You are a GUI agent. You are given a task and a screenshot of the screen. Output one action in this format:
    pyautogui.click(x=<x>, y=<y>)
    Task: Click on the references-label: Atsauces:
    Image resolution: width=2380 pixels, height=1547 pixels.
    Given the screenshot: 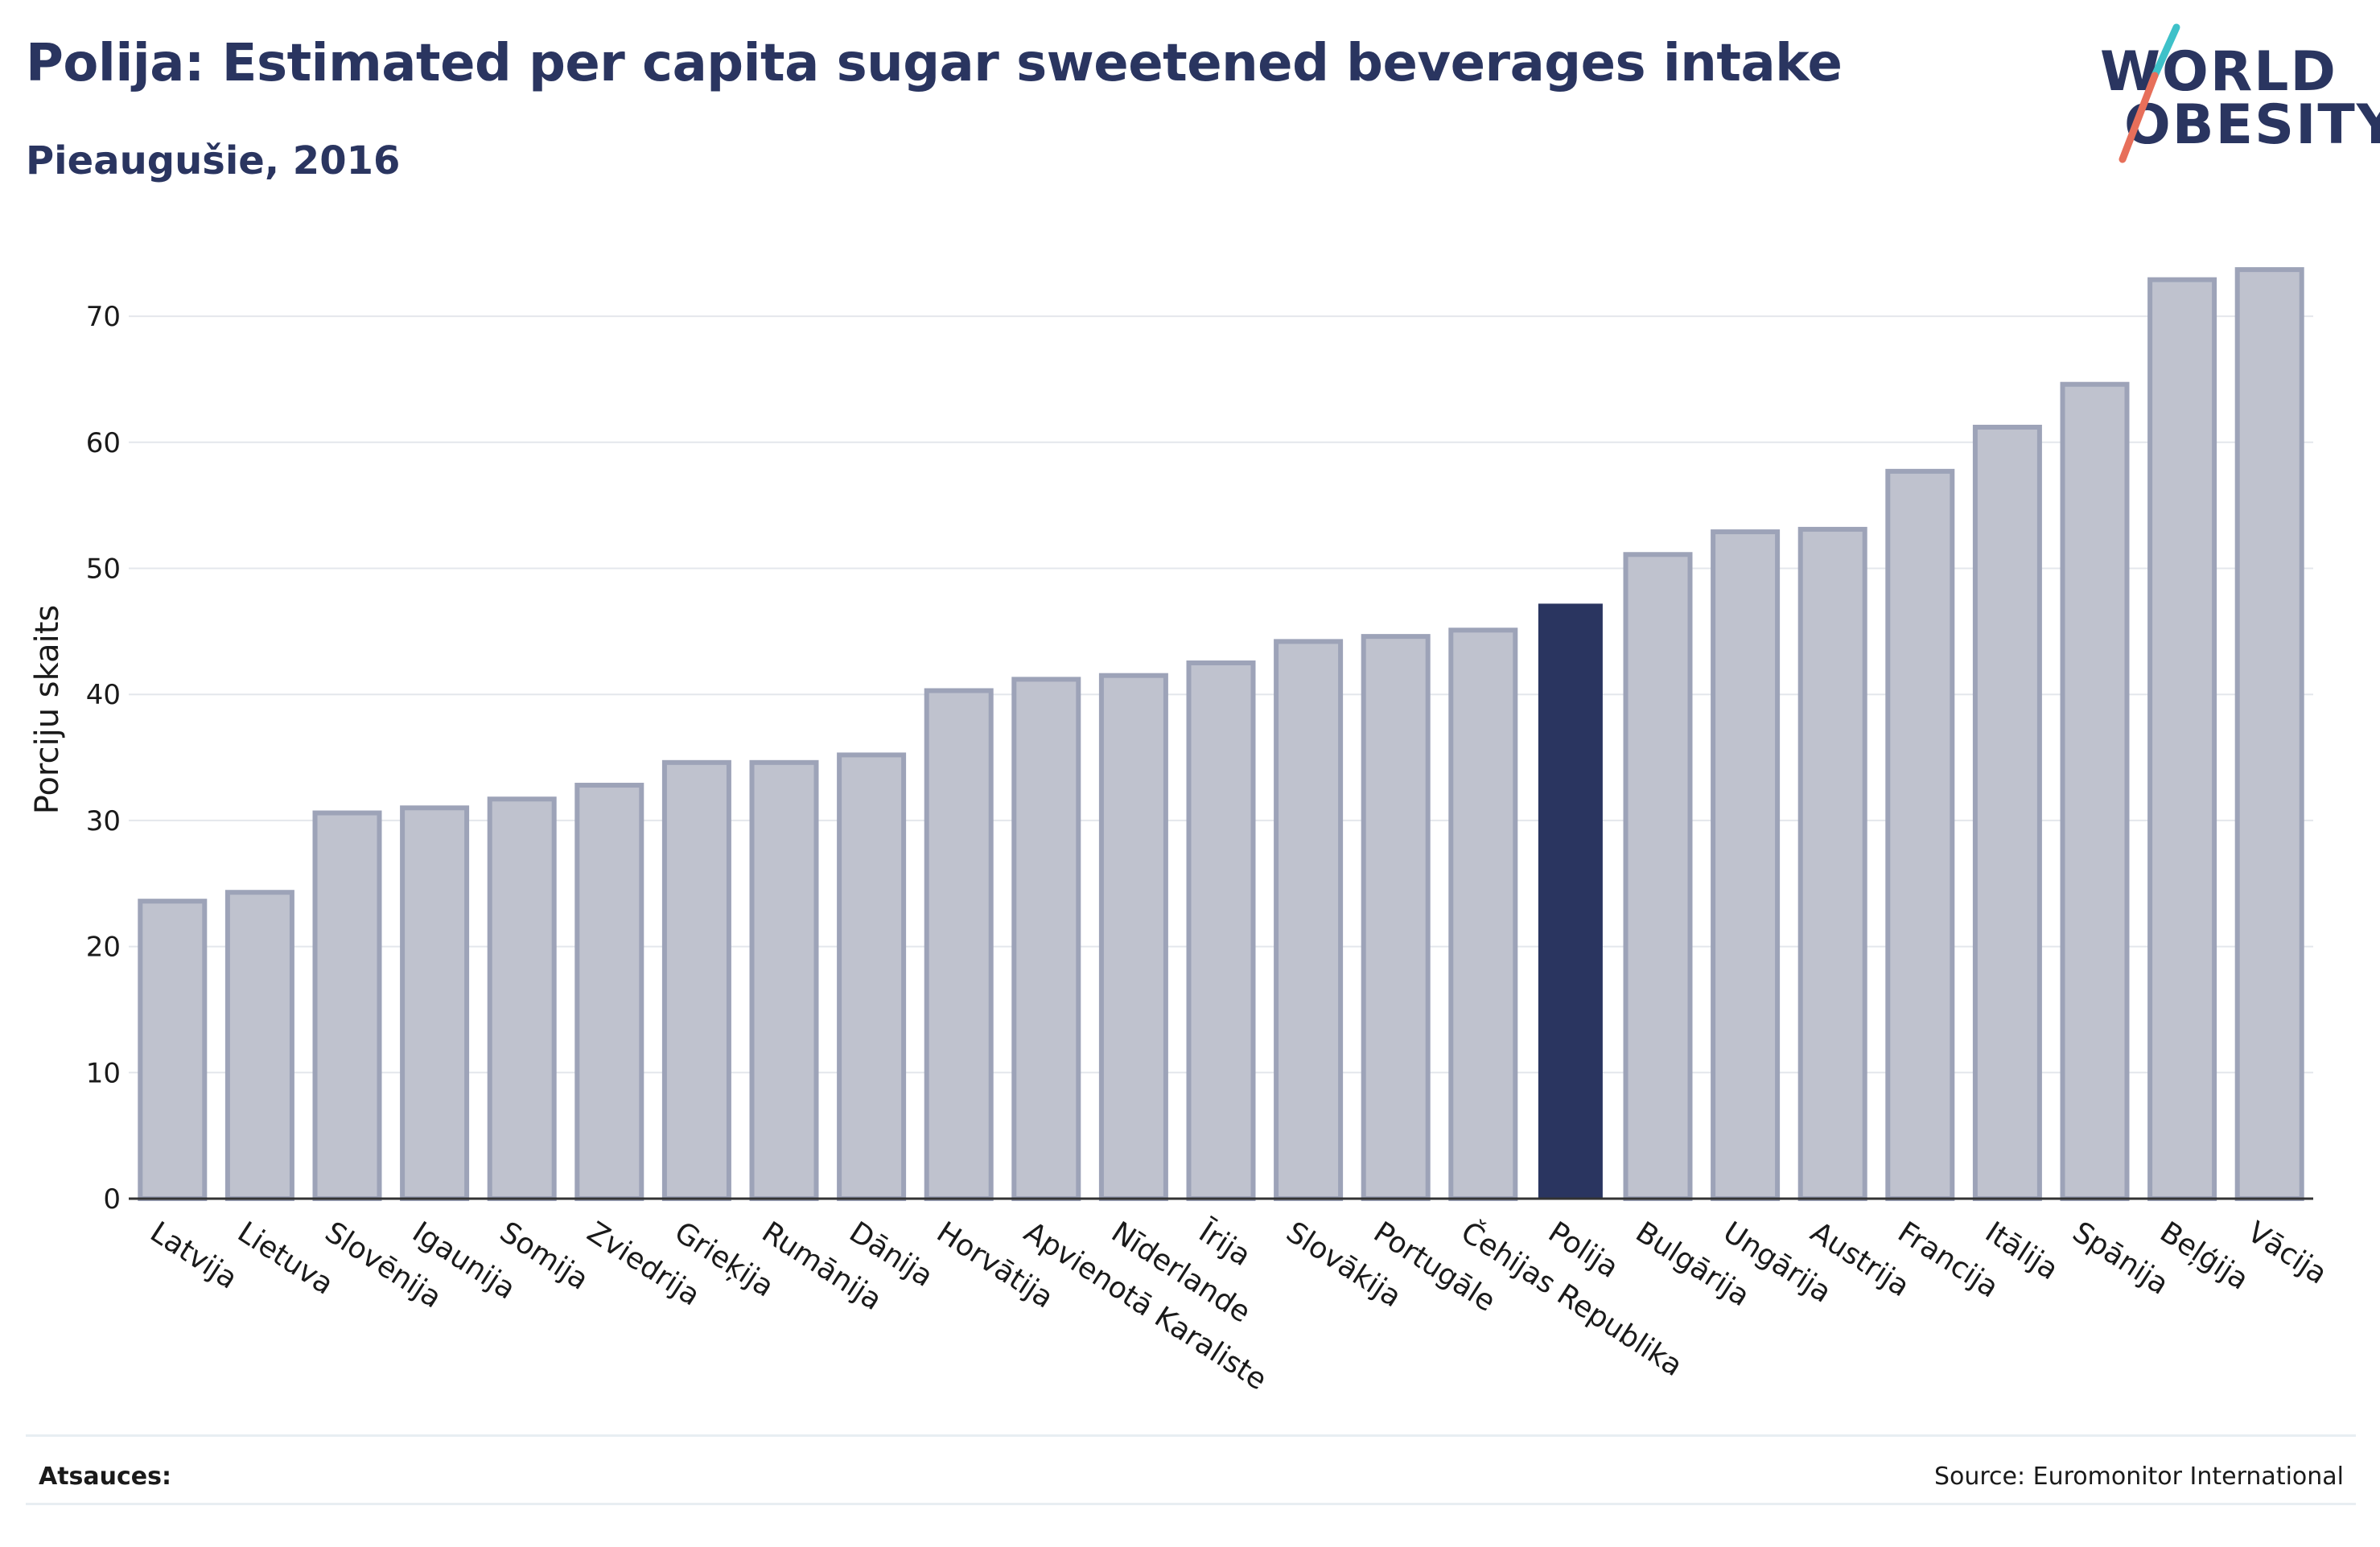 What is the action you would take?
    pyautogui.click(x=105, y=1477)
    